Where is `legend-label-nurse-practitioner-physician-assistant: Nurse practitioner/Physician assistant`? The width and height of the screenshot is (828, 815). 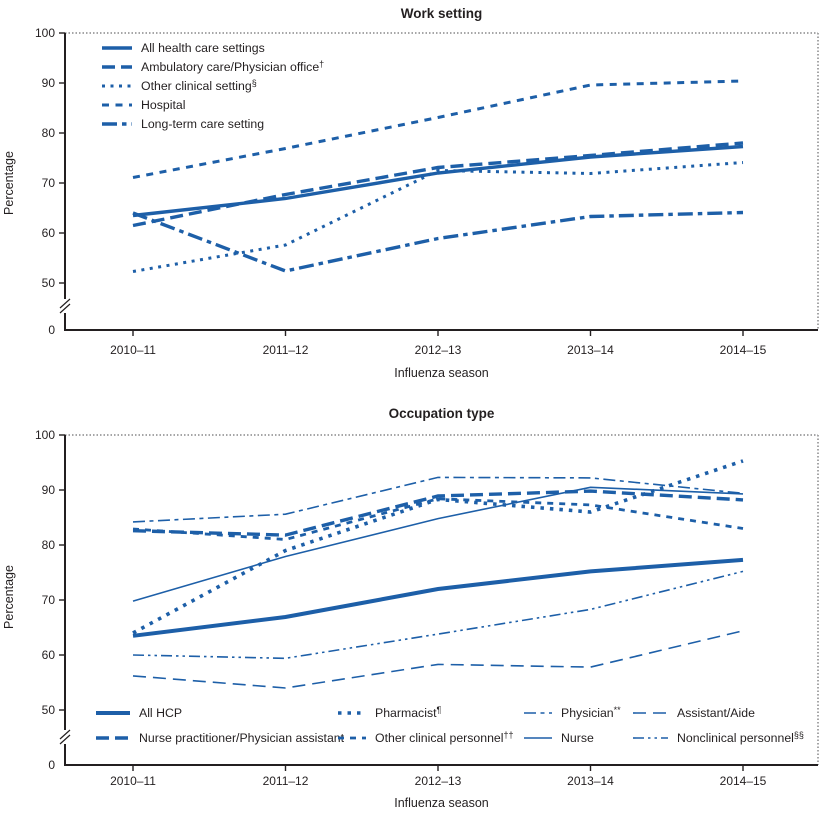
legend-label-nurse-practitioner-physician-assistant: Nurse practitioner/Physician assistant is located at coordinates (242, 738).